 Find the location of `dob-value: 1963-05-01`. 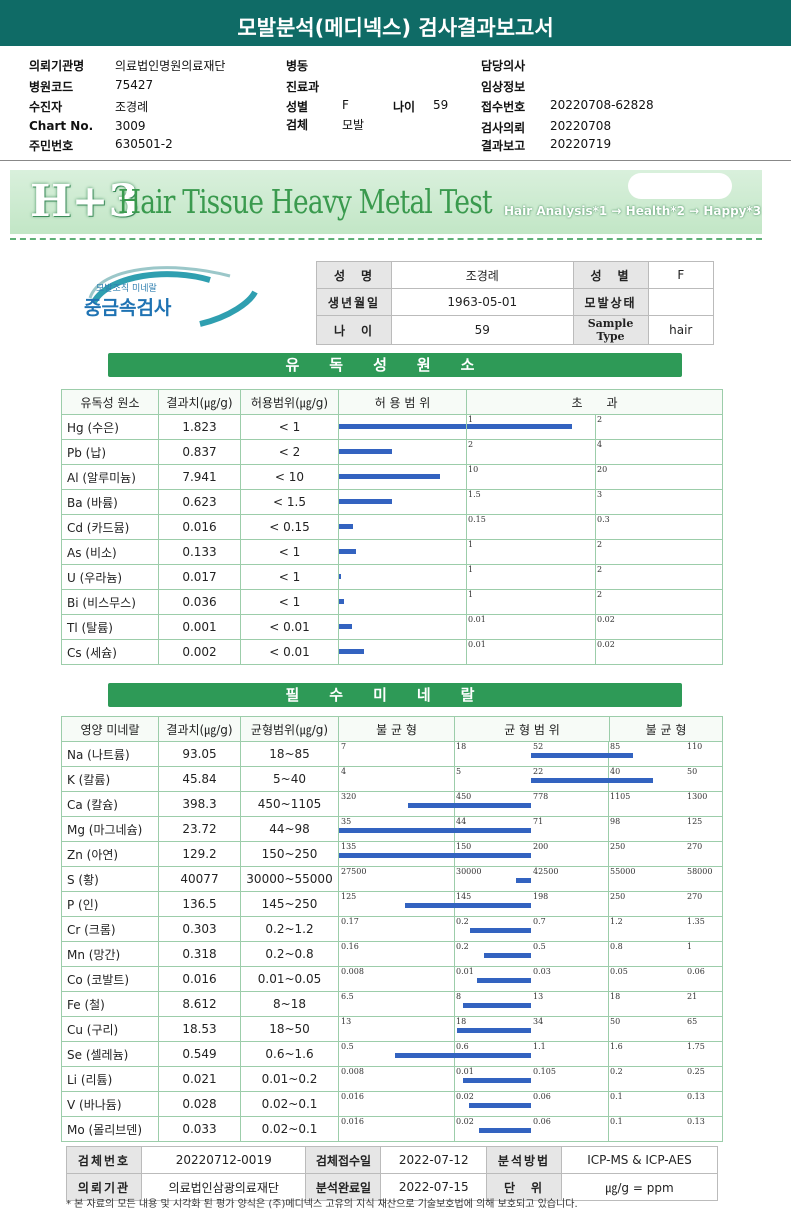

dob-value: 1963-05-01 is located at coordinates (482, 302).